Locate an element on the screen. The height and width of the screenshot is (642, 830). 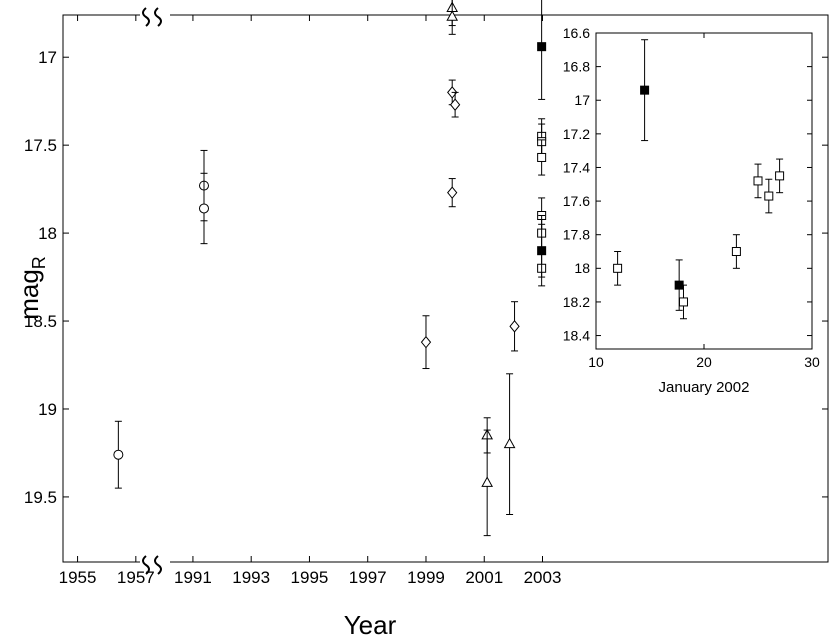
y-tick-label: 18.5 is located at coordinates (40, 321).